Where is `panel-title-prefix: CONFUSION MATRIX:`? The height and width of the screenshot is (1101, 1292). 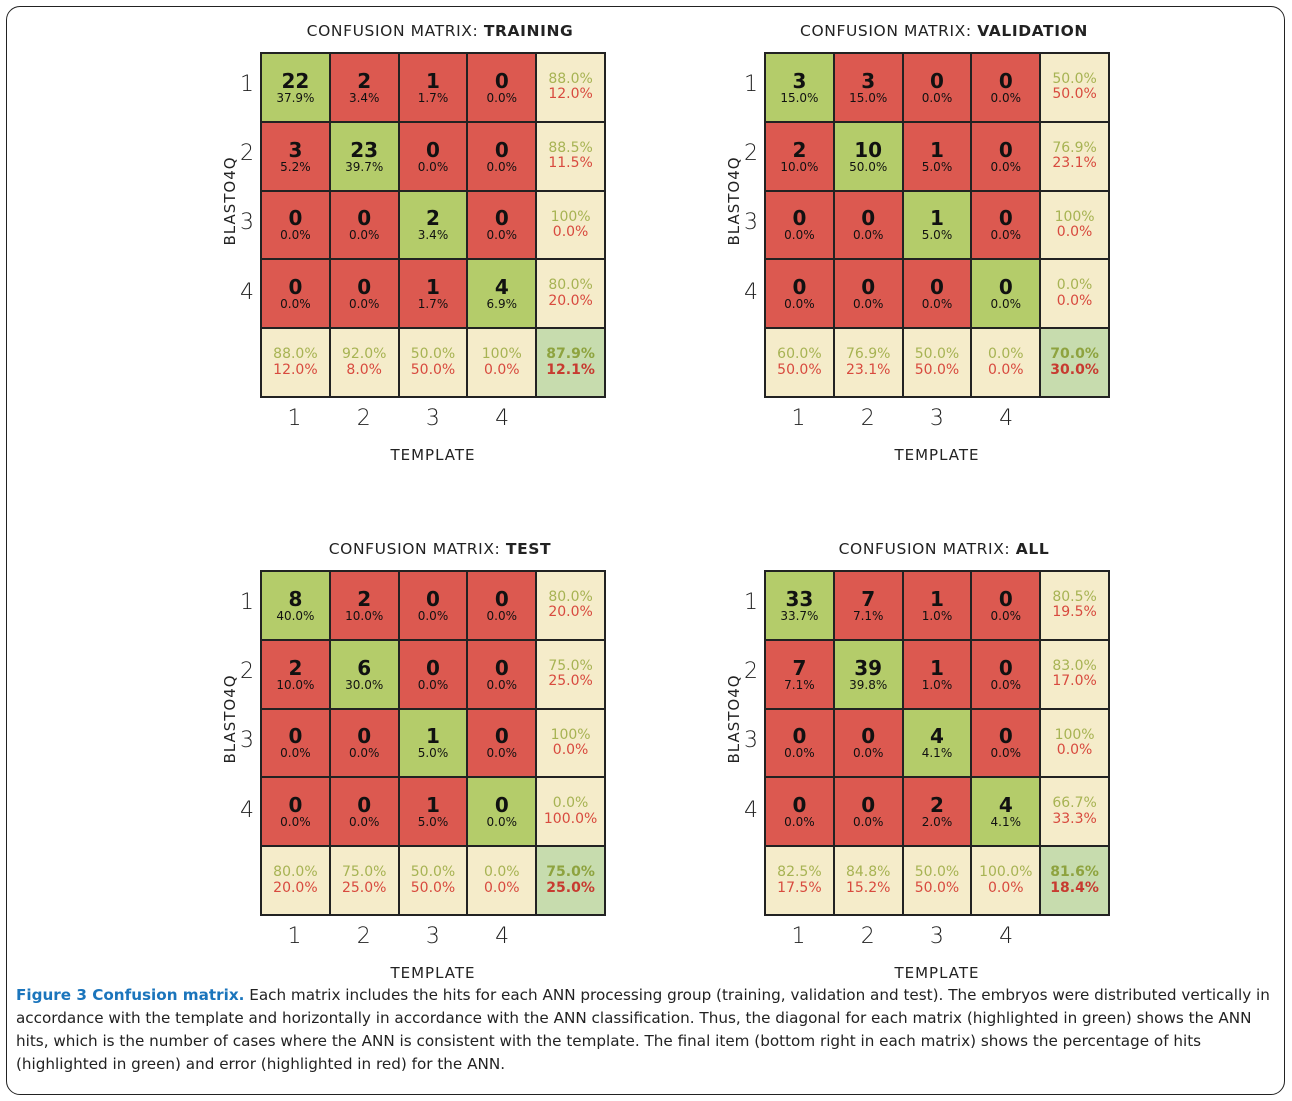 panel-title-prefix: CONFUSION MATRIX: is located at coordinates (395, 31).